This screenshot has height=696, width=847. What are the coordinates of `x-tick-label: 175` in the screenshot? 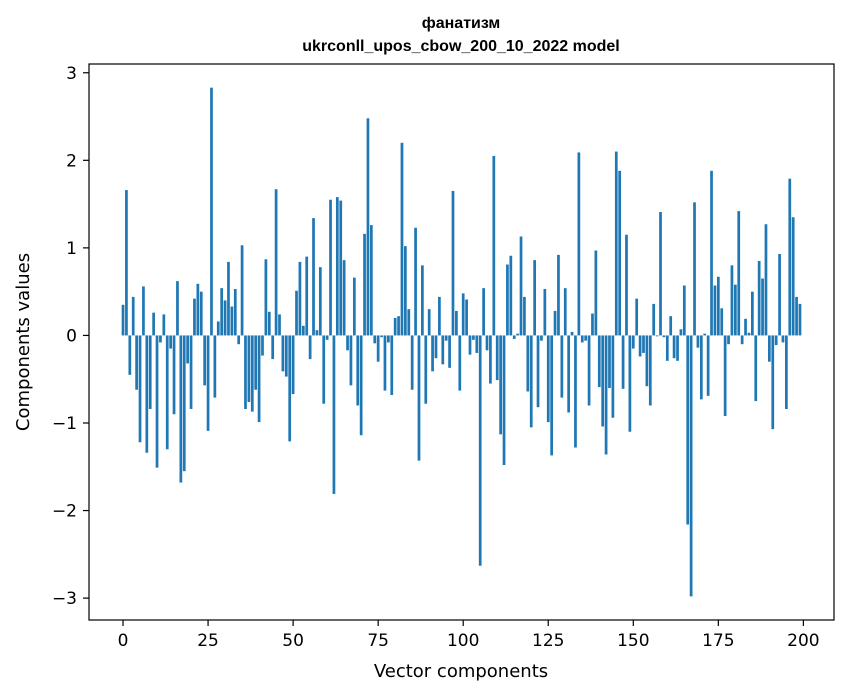 It's located at (718, 641).